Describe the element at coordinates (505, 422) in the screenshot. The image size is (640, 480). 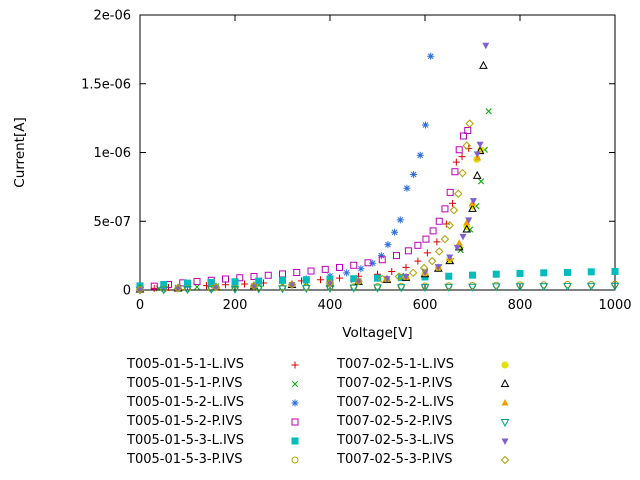
I see `triangle-down-open-marker-icon` at that location.